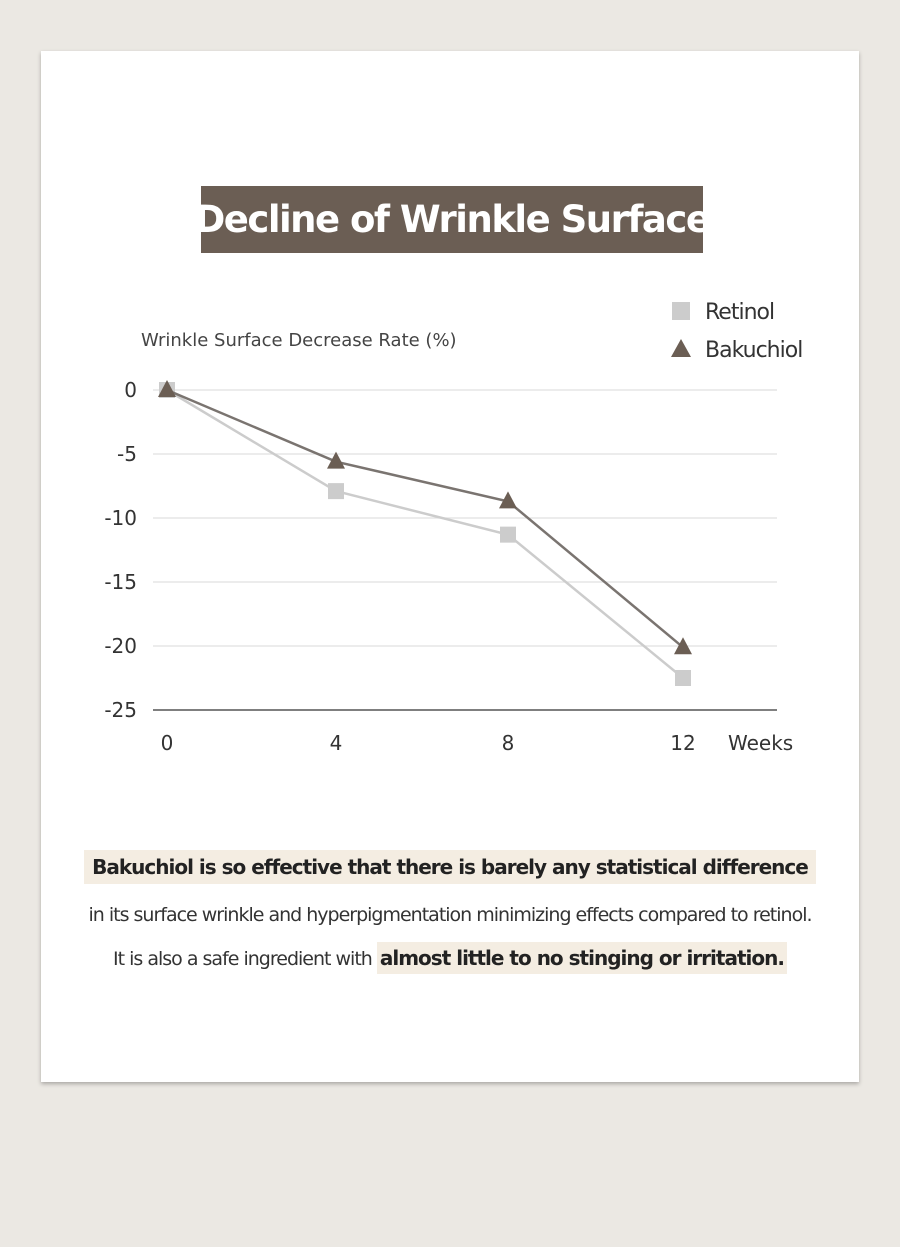  Describe the element at coordinates (130, 390) in the screenshot. I see `y-tick-label: 0` at that location.